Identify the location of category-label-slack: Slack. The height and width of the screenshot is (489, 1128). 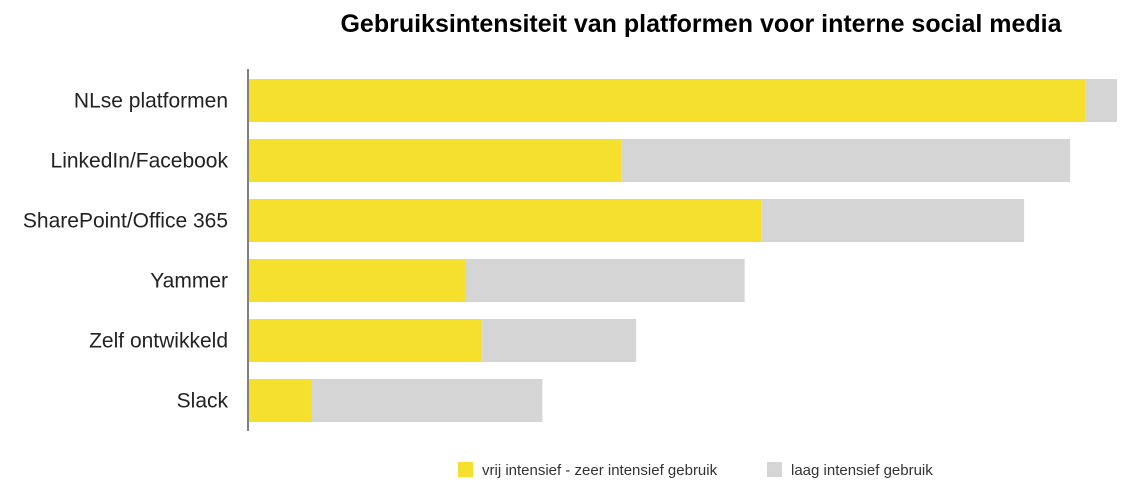
(203, 401).